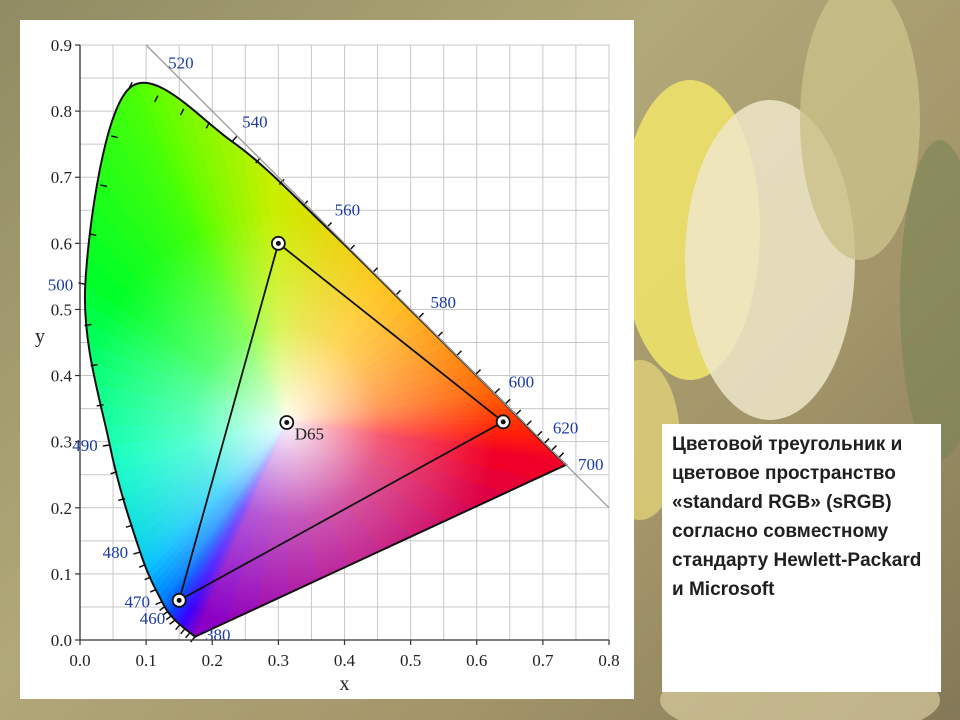 The image size is (960, 720). Describe the element at coordinates (345, 684) in the screenshot. I see `x-axis-title: x` at that location.